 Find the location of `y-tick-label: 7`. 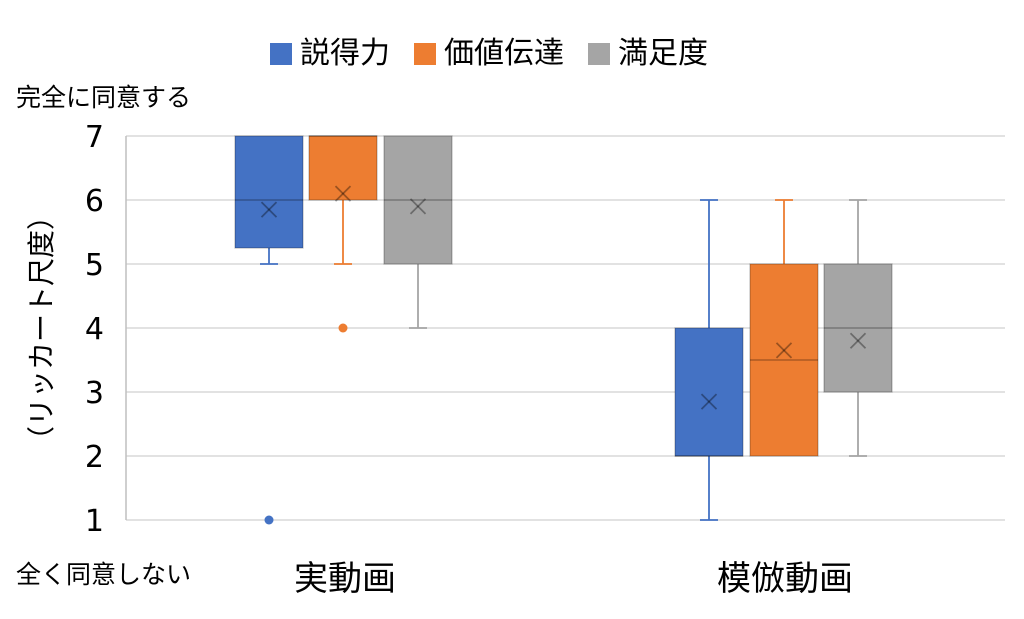

y-tick-label: 7 is located at coordinates (94, 137).